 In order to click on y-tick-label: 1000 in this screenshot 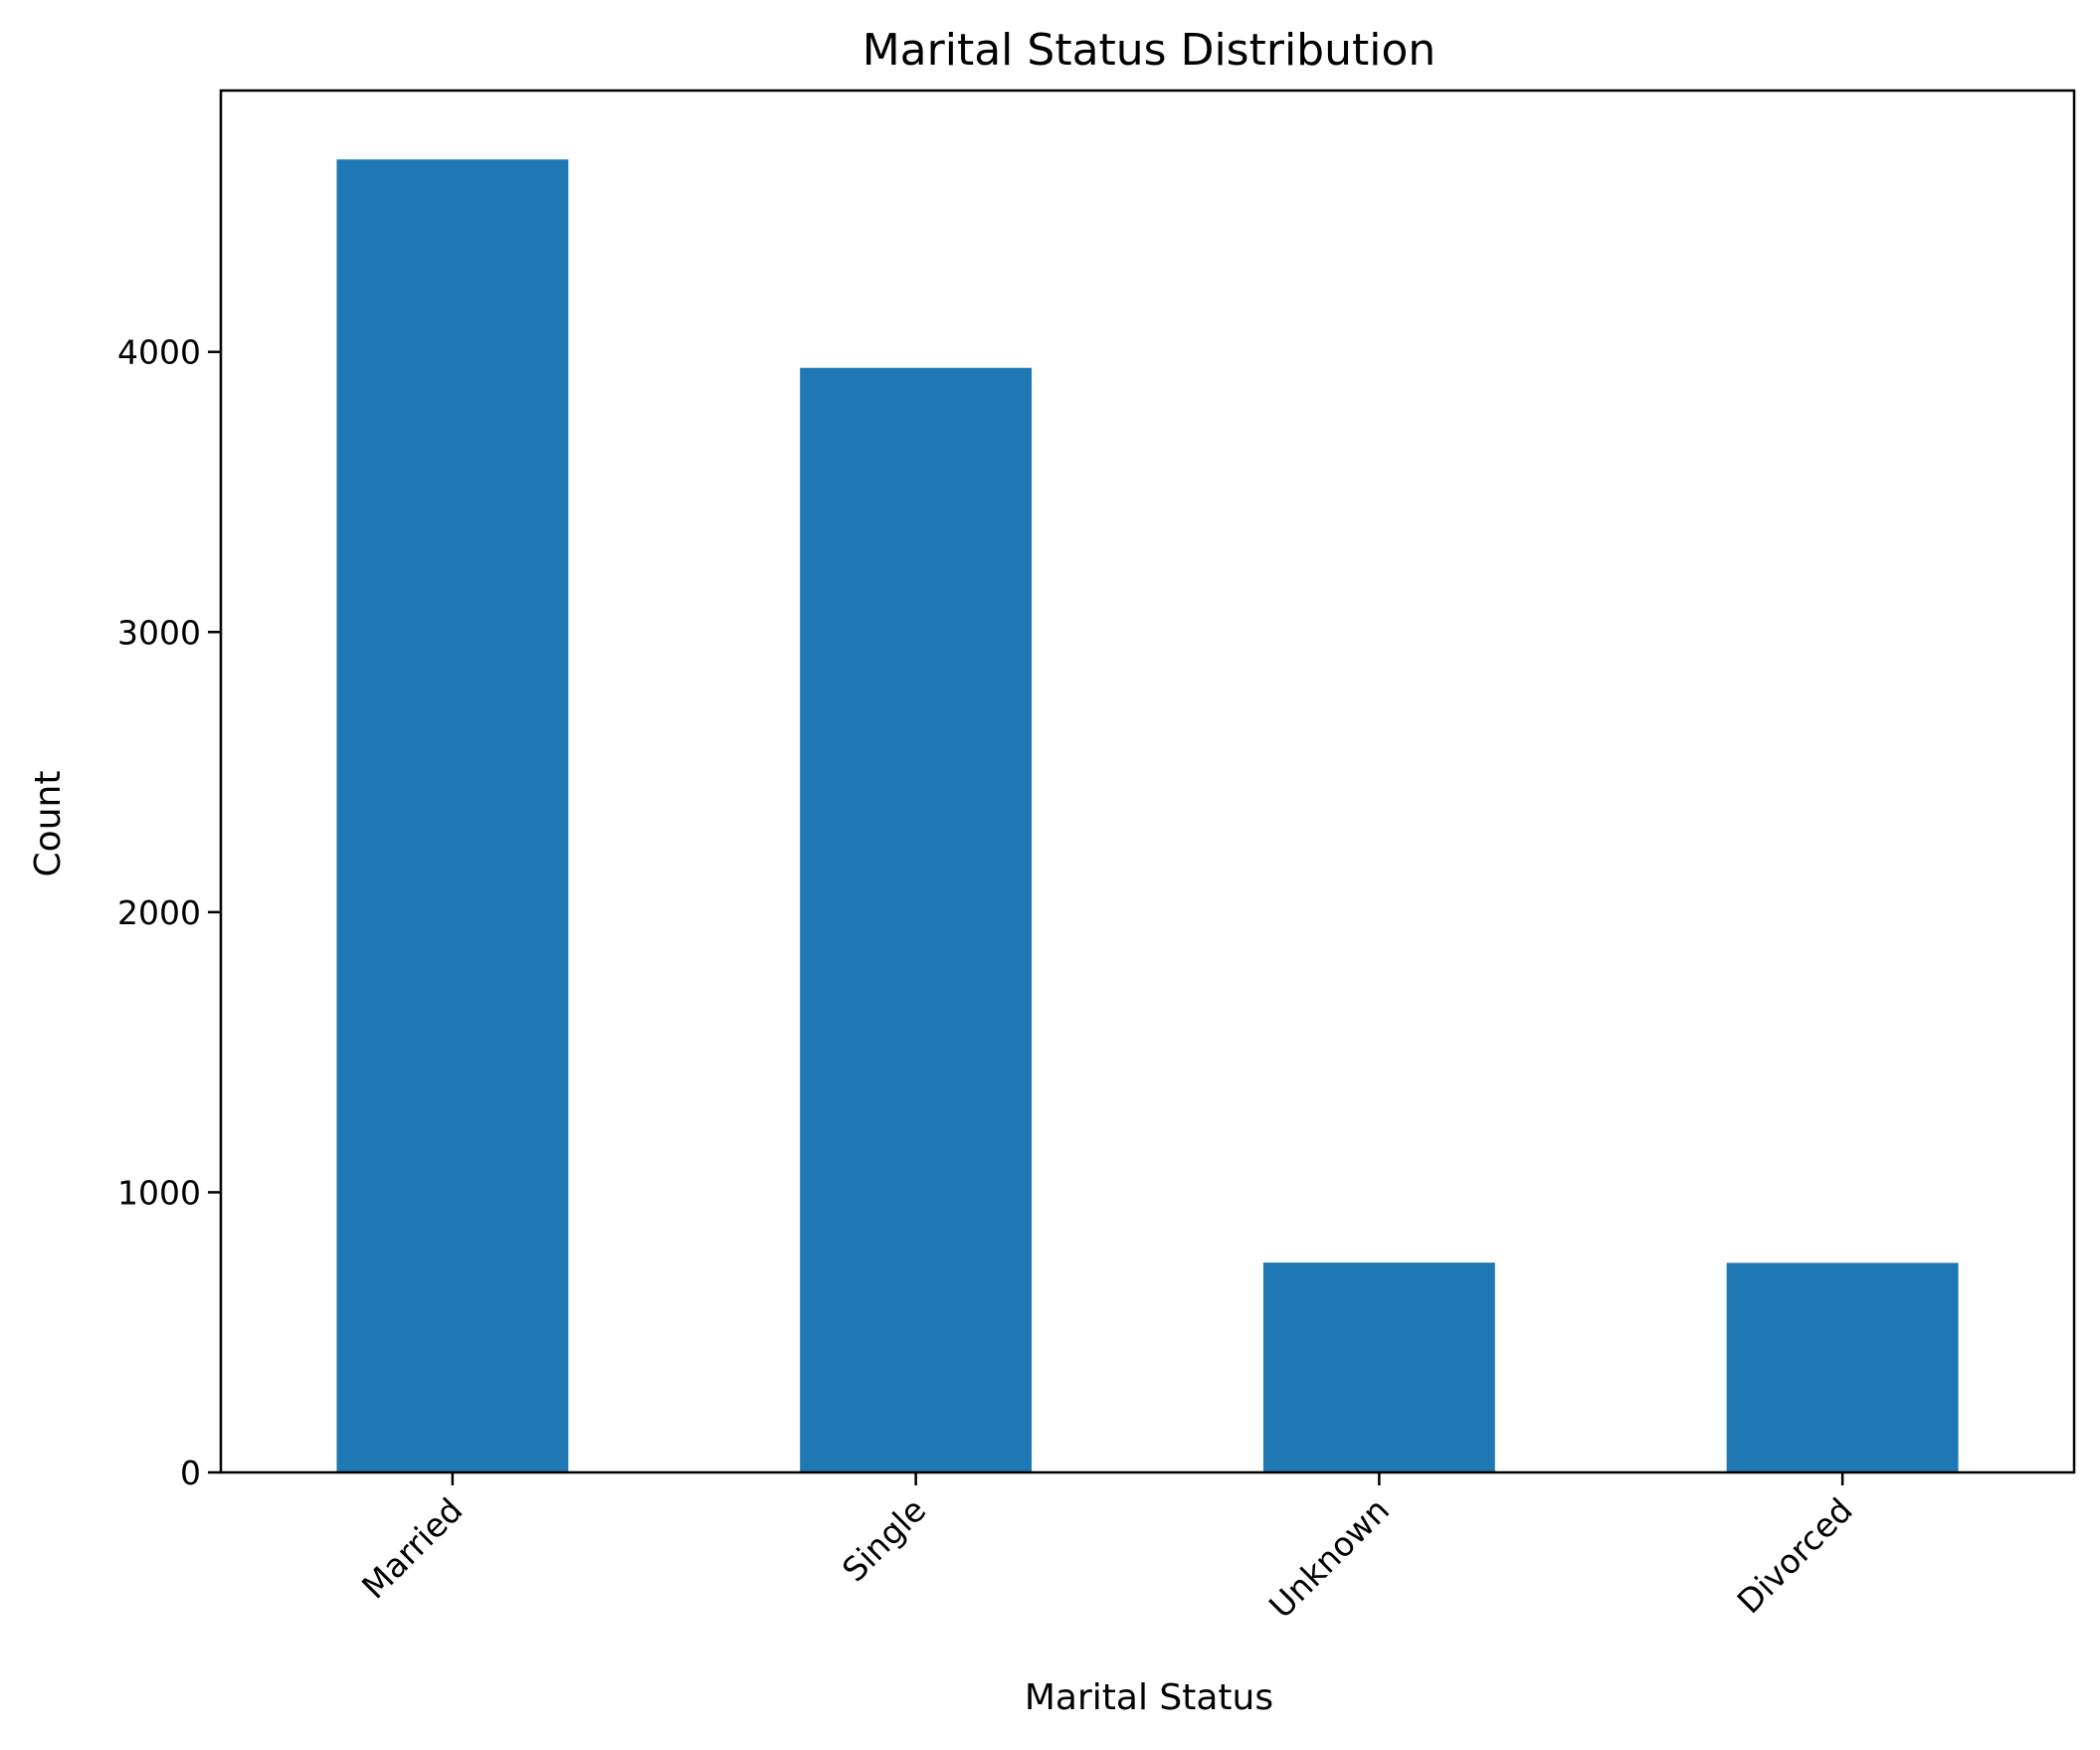, I will do `click(159, 1192)`.